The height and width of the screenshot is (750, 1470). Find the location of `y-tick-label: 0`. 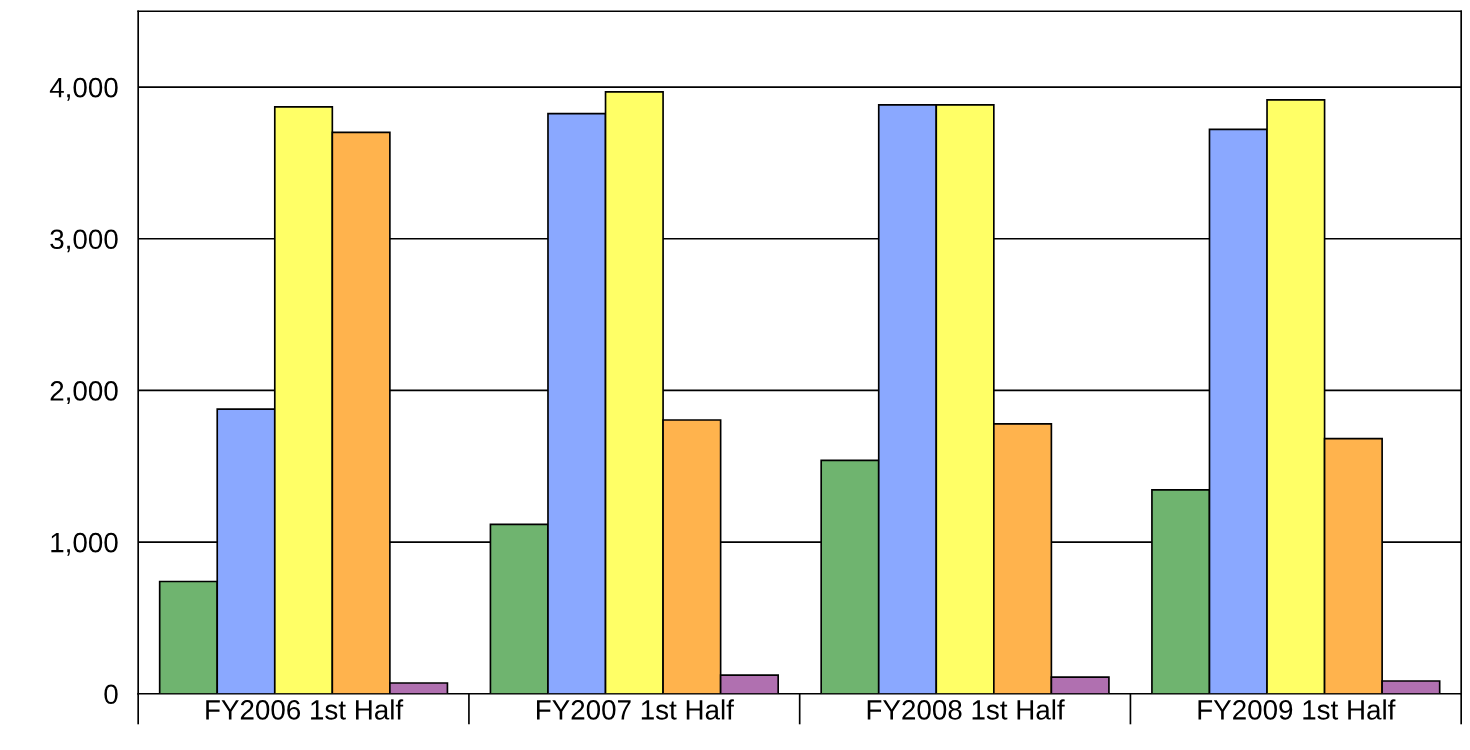

y-tick-label: 0 is located at coordinates (111, 694).